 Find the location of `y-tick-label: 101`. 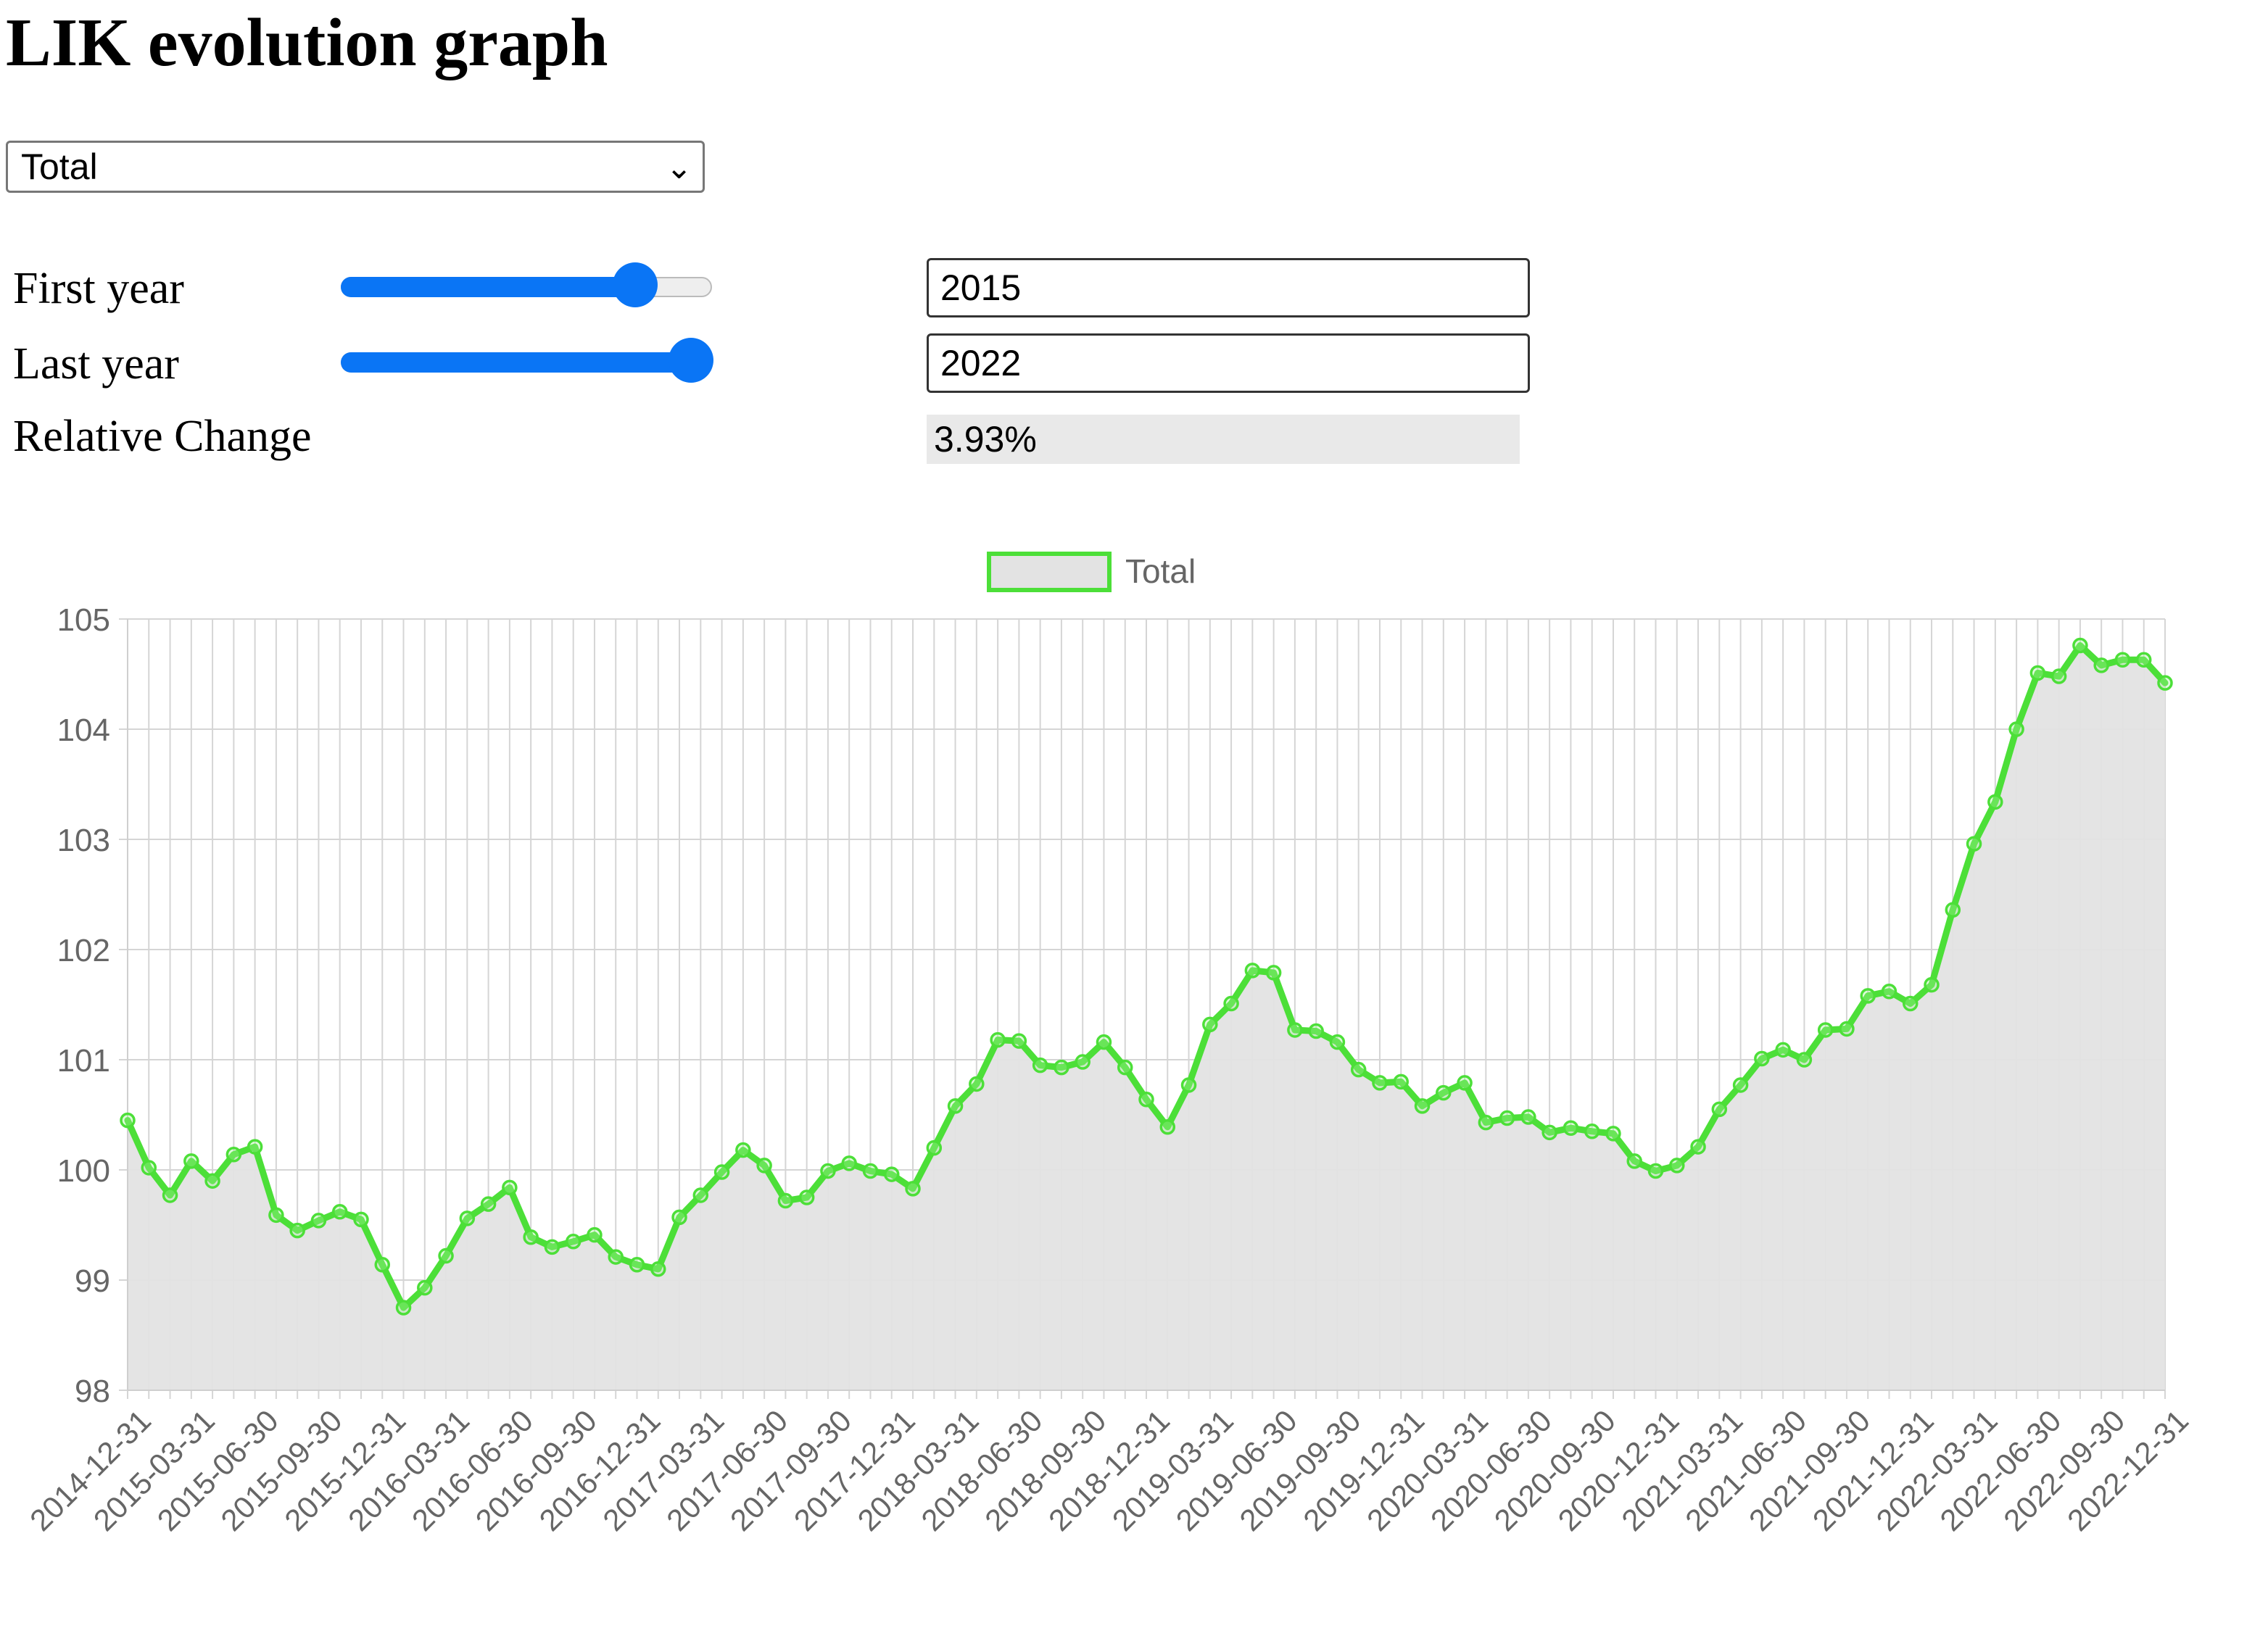

y-tick-label: 101 is located at coordinates (83, 1061).